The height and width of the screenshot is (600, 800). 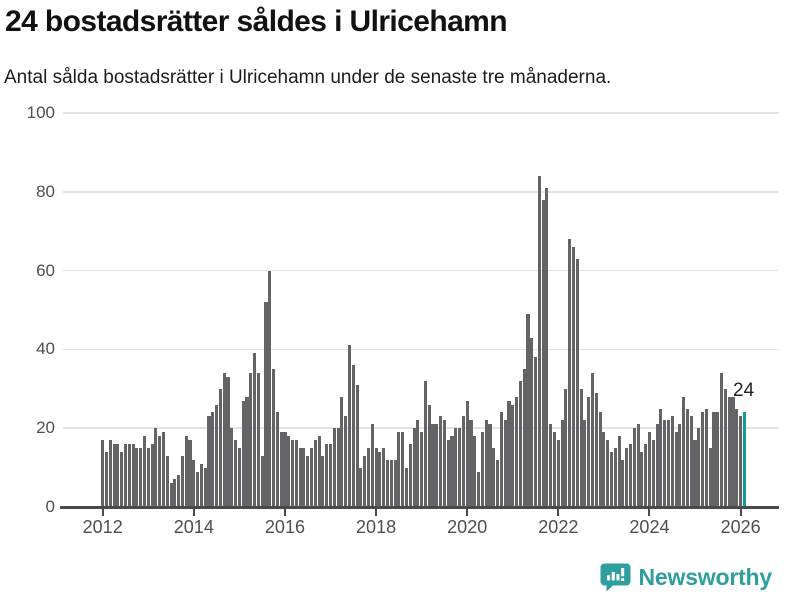 I want to click on x-axis-tick-2026, so click(x=740, y=512).